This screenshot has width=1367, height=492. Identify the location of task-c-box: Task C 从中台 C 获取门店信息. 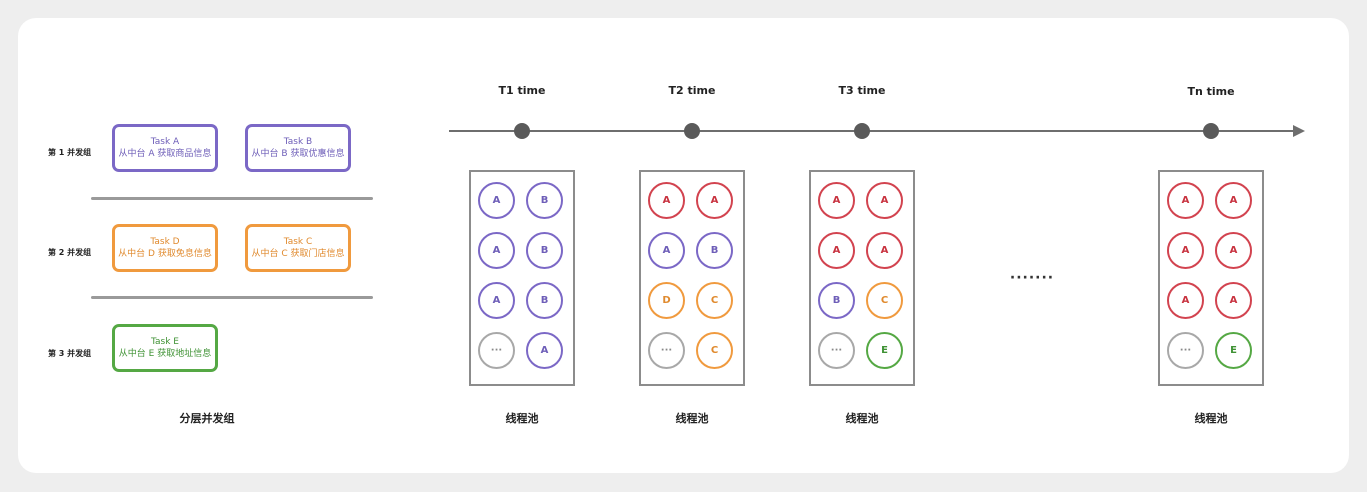
(298, 248).